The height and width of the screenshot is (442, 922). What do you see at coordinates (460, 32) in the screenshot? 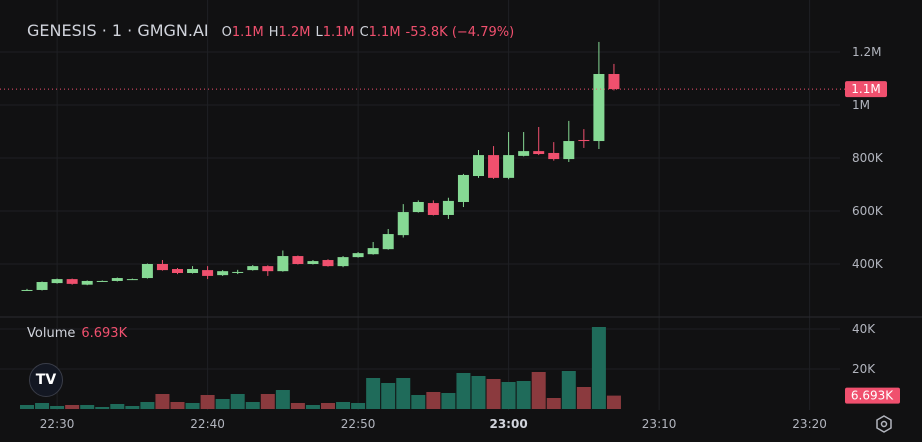
I see `change-value: -53.8K (−4.79%)` at bounding box center [460, 32].